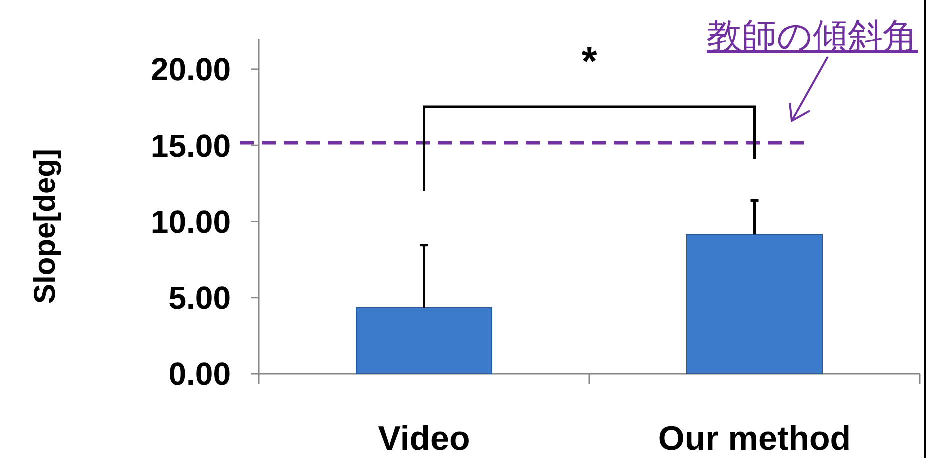 This screenshot has width=935, height=458. What do you see at coordinates (424, 439) in the screenshot?
I see `x-tick-label: Video` at bounding box center [424, 439].